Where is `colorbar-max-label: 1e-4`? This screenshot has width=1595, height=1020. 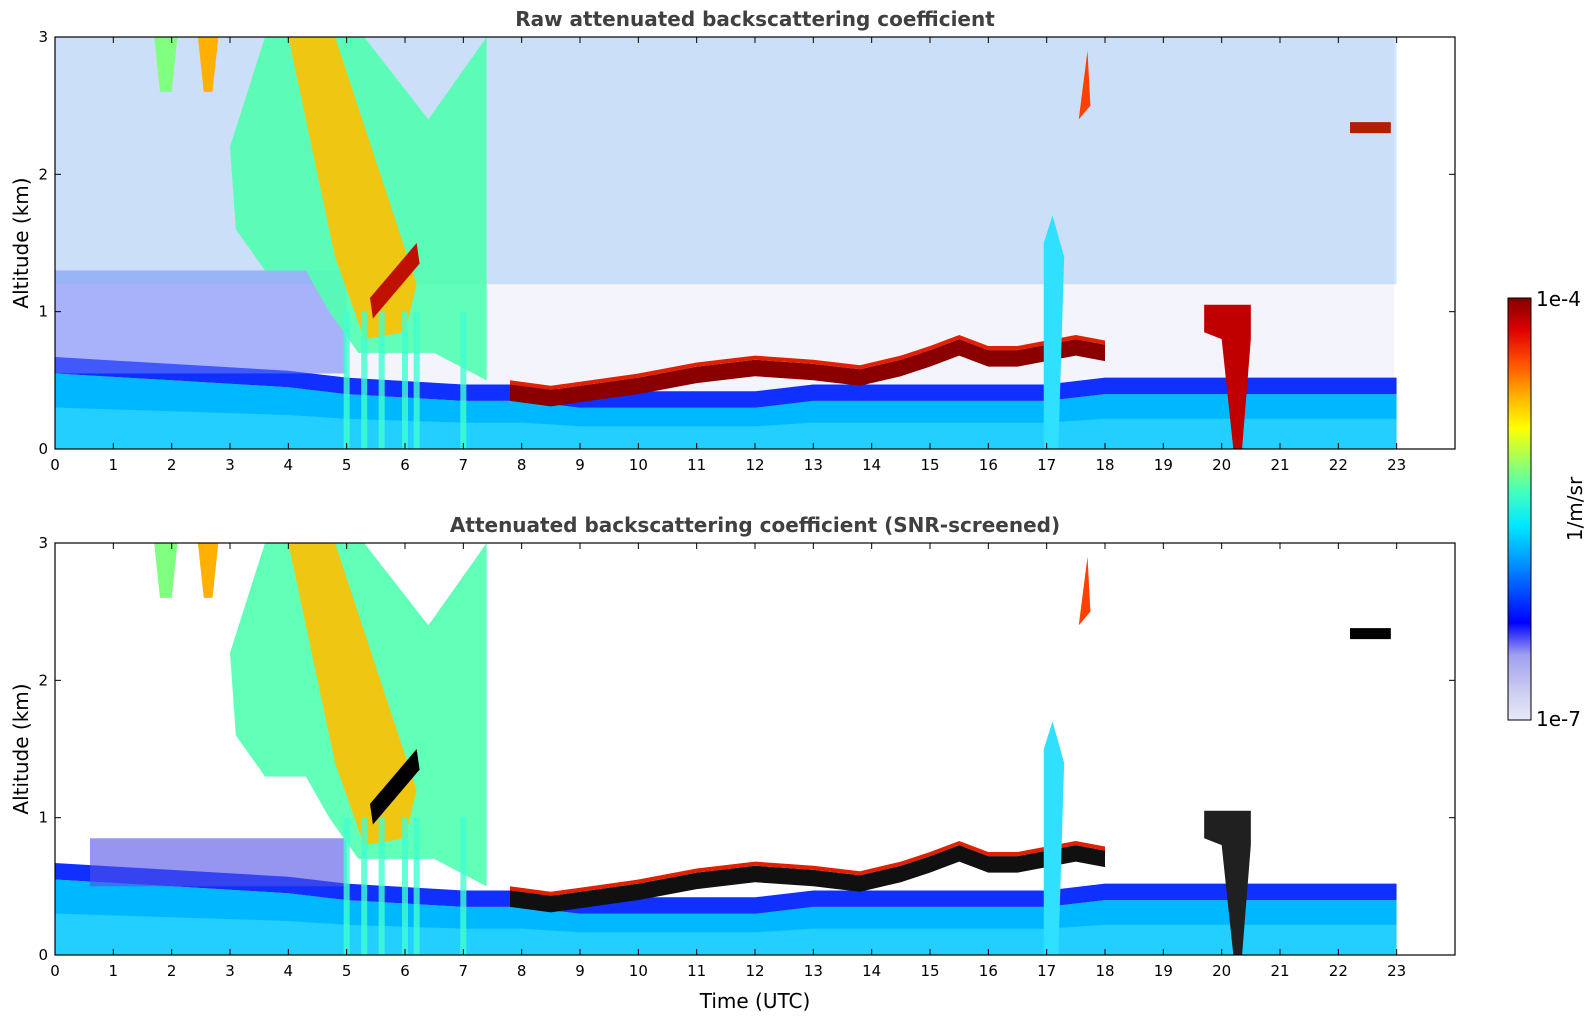 colorbar-max-label: 1e-4 is located at coordinates (1558, 299).